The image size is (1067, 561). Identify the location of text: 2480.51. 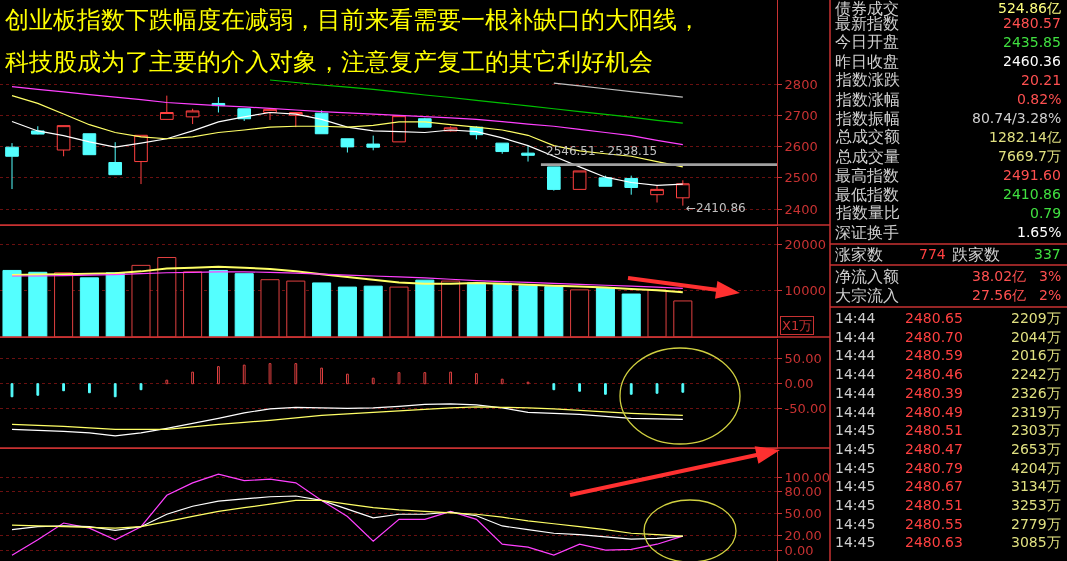
(934, 505).